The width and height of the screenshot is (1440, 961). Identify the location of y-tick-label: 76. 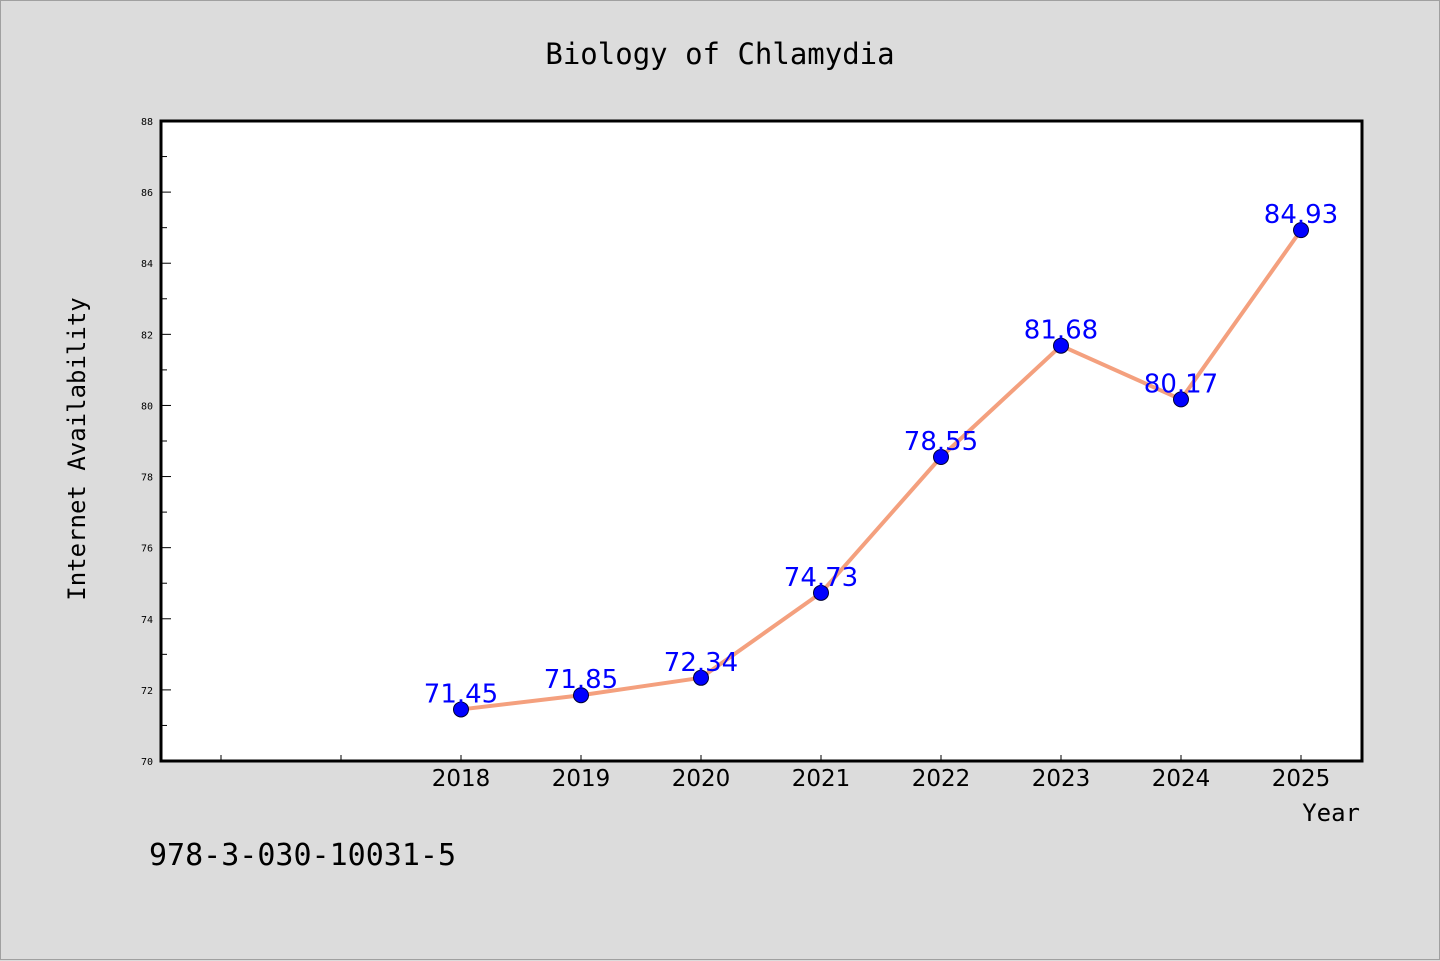
(147, 549).